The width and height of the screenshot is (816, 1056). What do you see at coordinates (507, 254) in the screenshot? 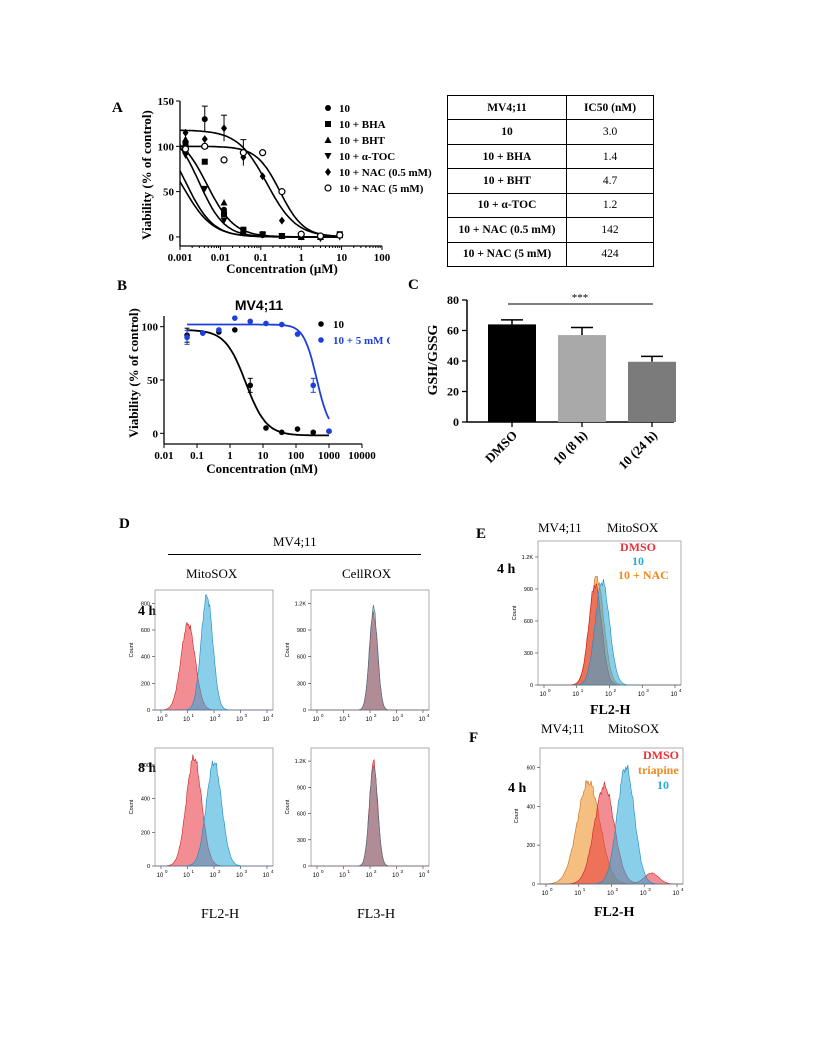
I see `ic50-compound: 10 + NAC (5 mM)` at bounding box center [507, 254].